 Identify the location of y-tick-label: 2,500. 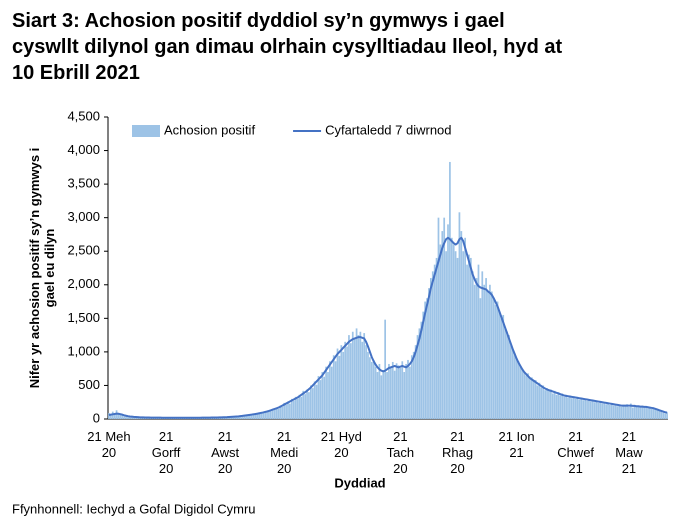
(83, 250).